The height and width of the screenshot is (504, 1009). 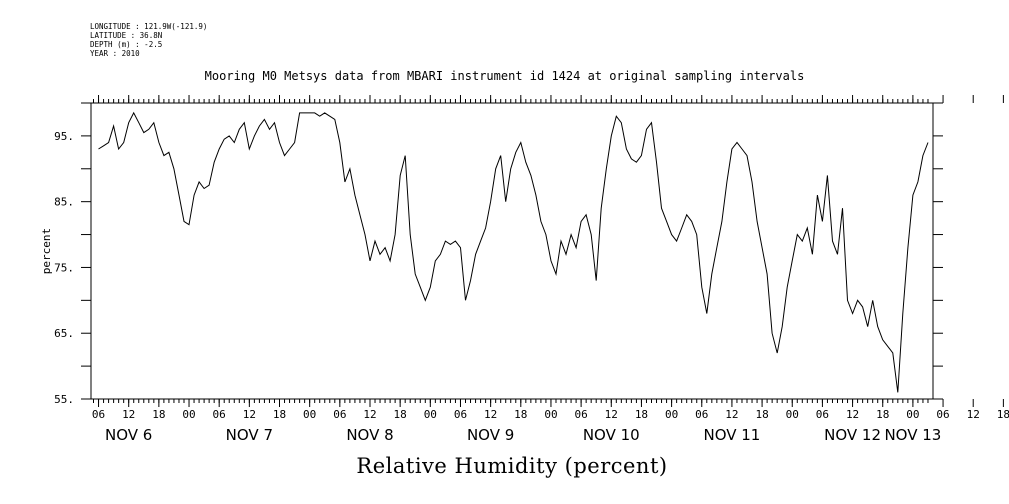 I want to click on x-day-label: NOV 13, so click(x=912, y=435).